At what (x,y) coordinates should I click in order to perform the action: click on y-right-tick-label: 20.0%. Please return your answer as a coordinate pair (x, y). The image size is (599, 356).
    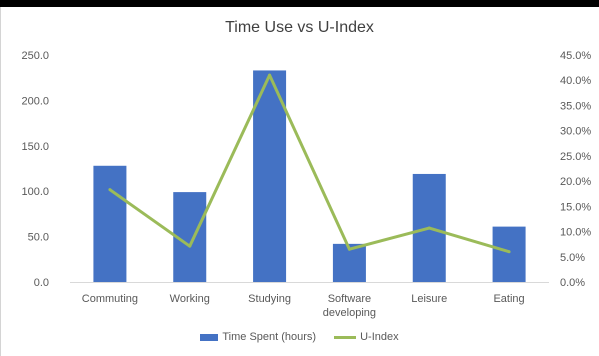
    Looking at the image, I should click on (575, 182).